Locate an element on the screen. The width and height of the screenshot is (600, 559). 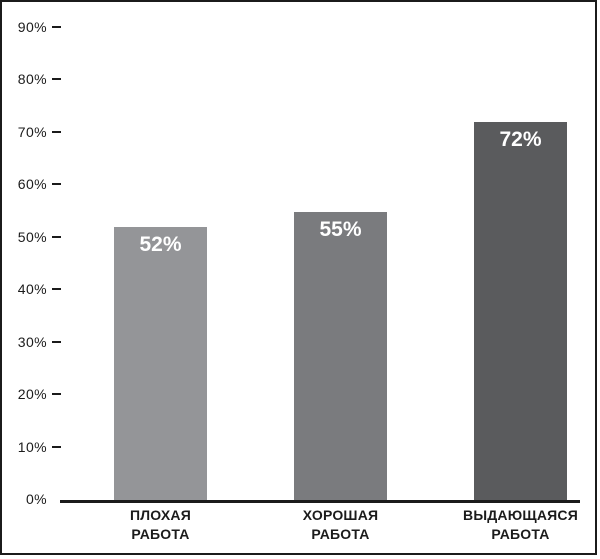
bar: 52% is located at coordinates (160, 363).